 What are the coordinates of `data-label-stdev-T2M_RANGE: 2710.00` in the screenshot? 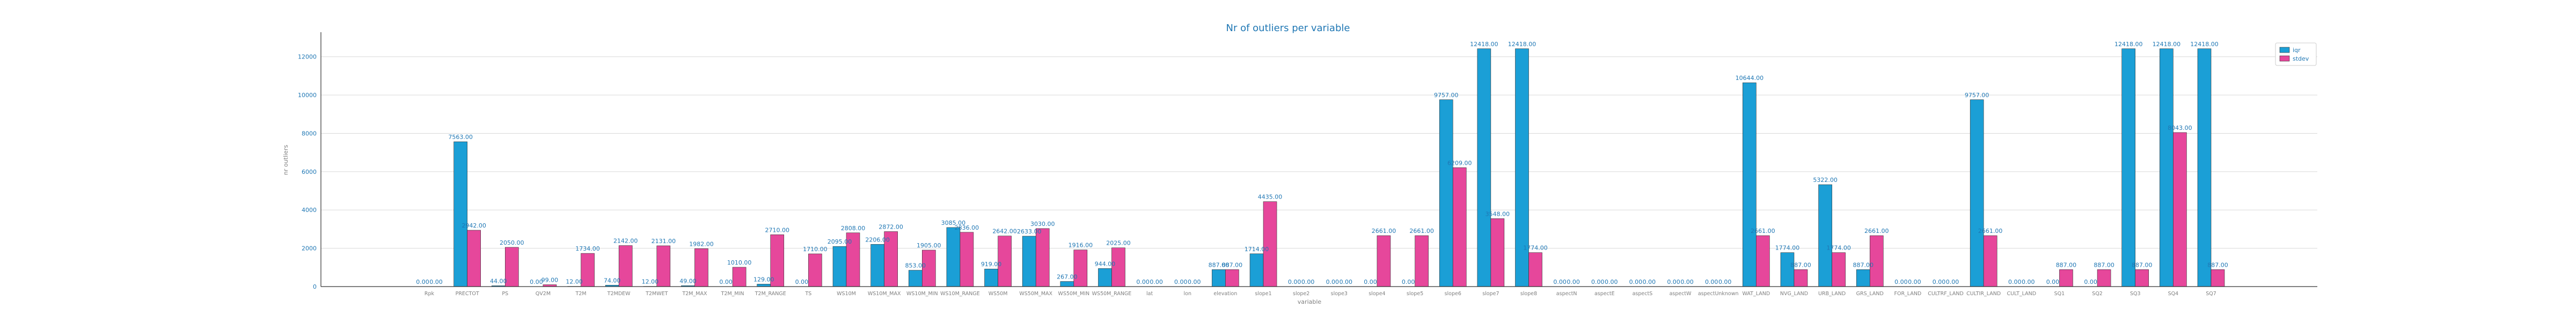 It's located at (777, 229).